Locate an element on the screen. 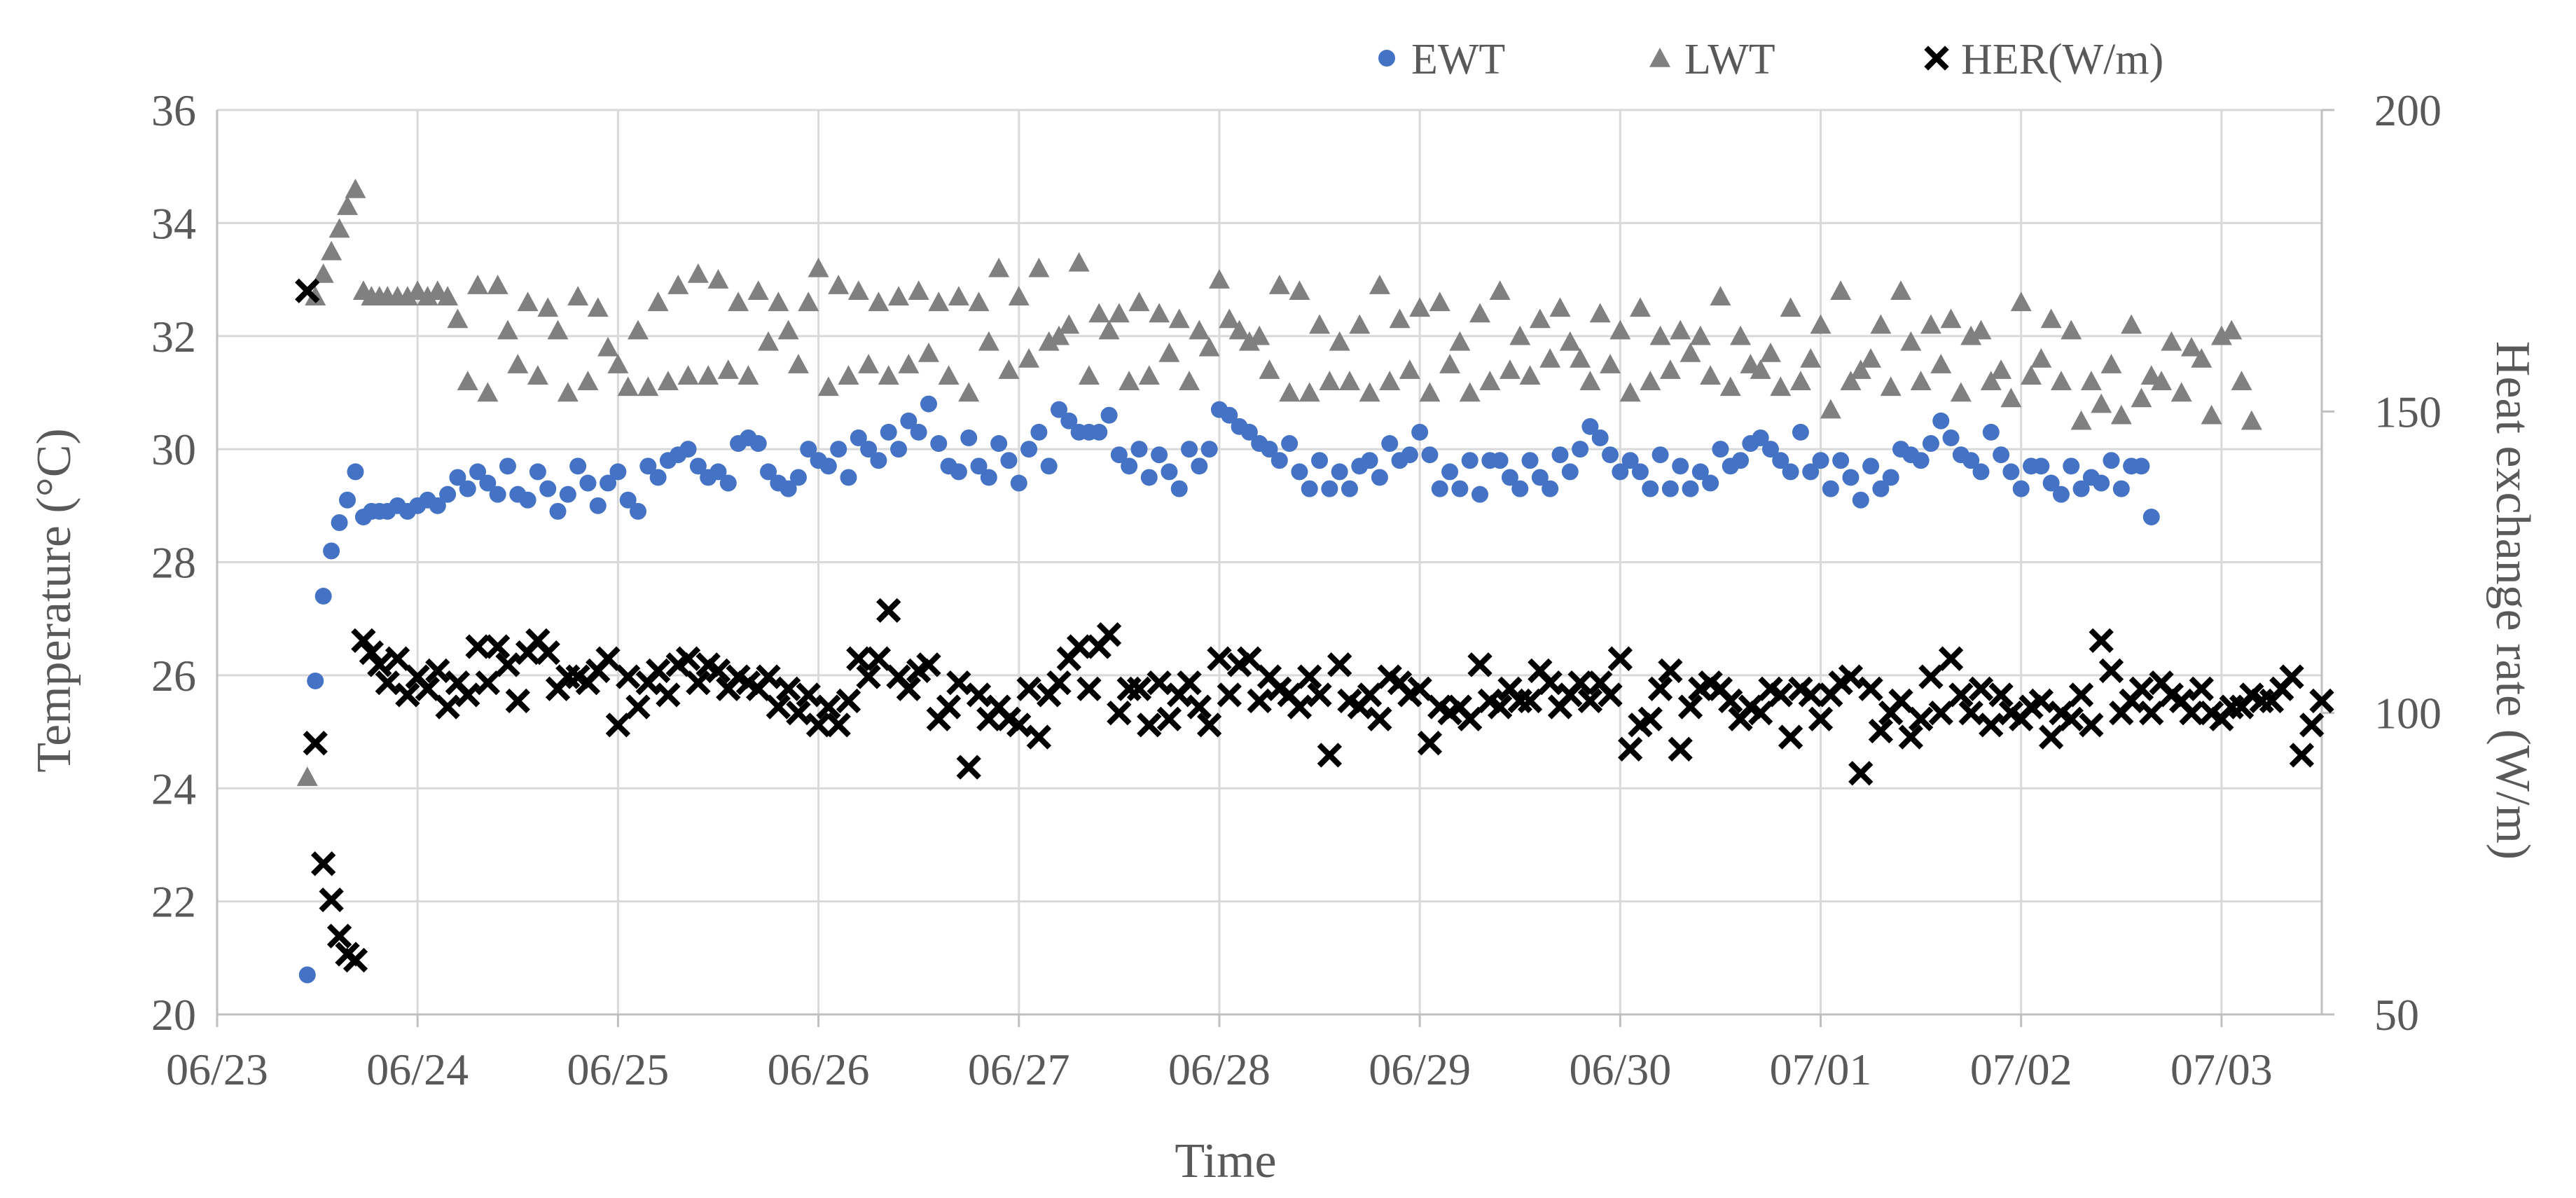  y2-tick-label: 50 is located at coordinates (2396, 1015).